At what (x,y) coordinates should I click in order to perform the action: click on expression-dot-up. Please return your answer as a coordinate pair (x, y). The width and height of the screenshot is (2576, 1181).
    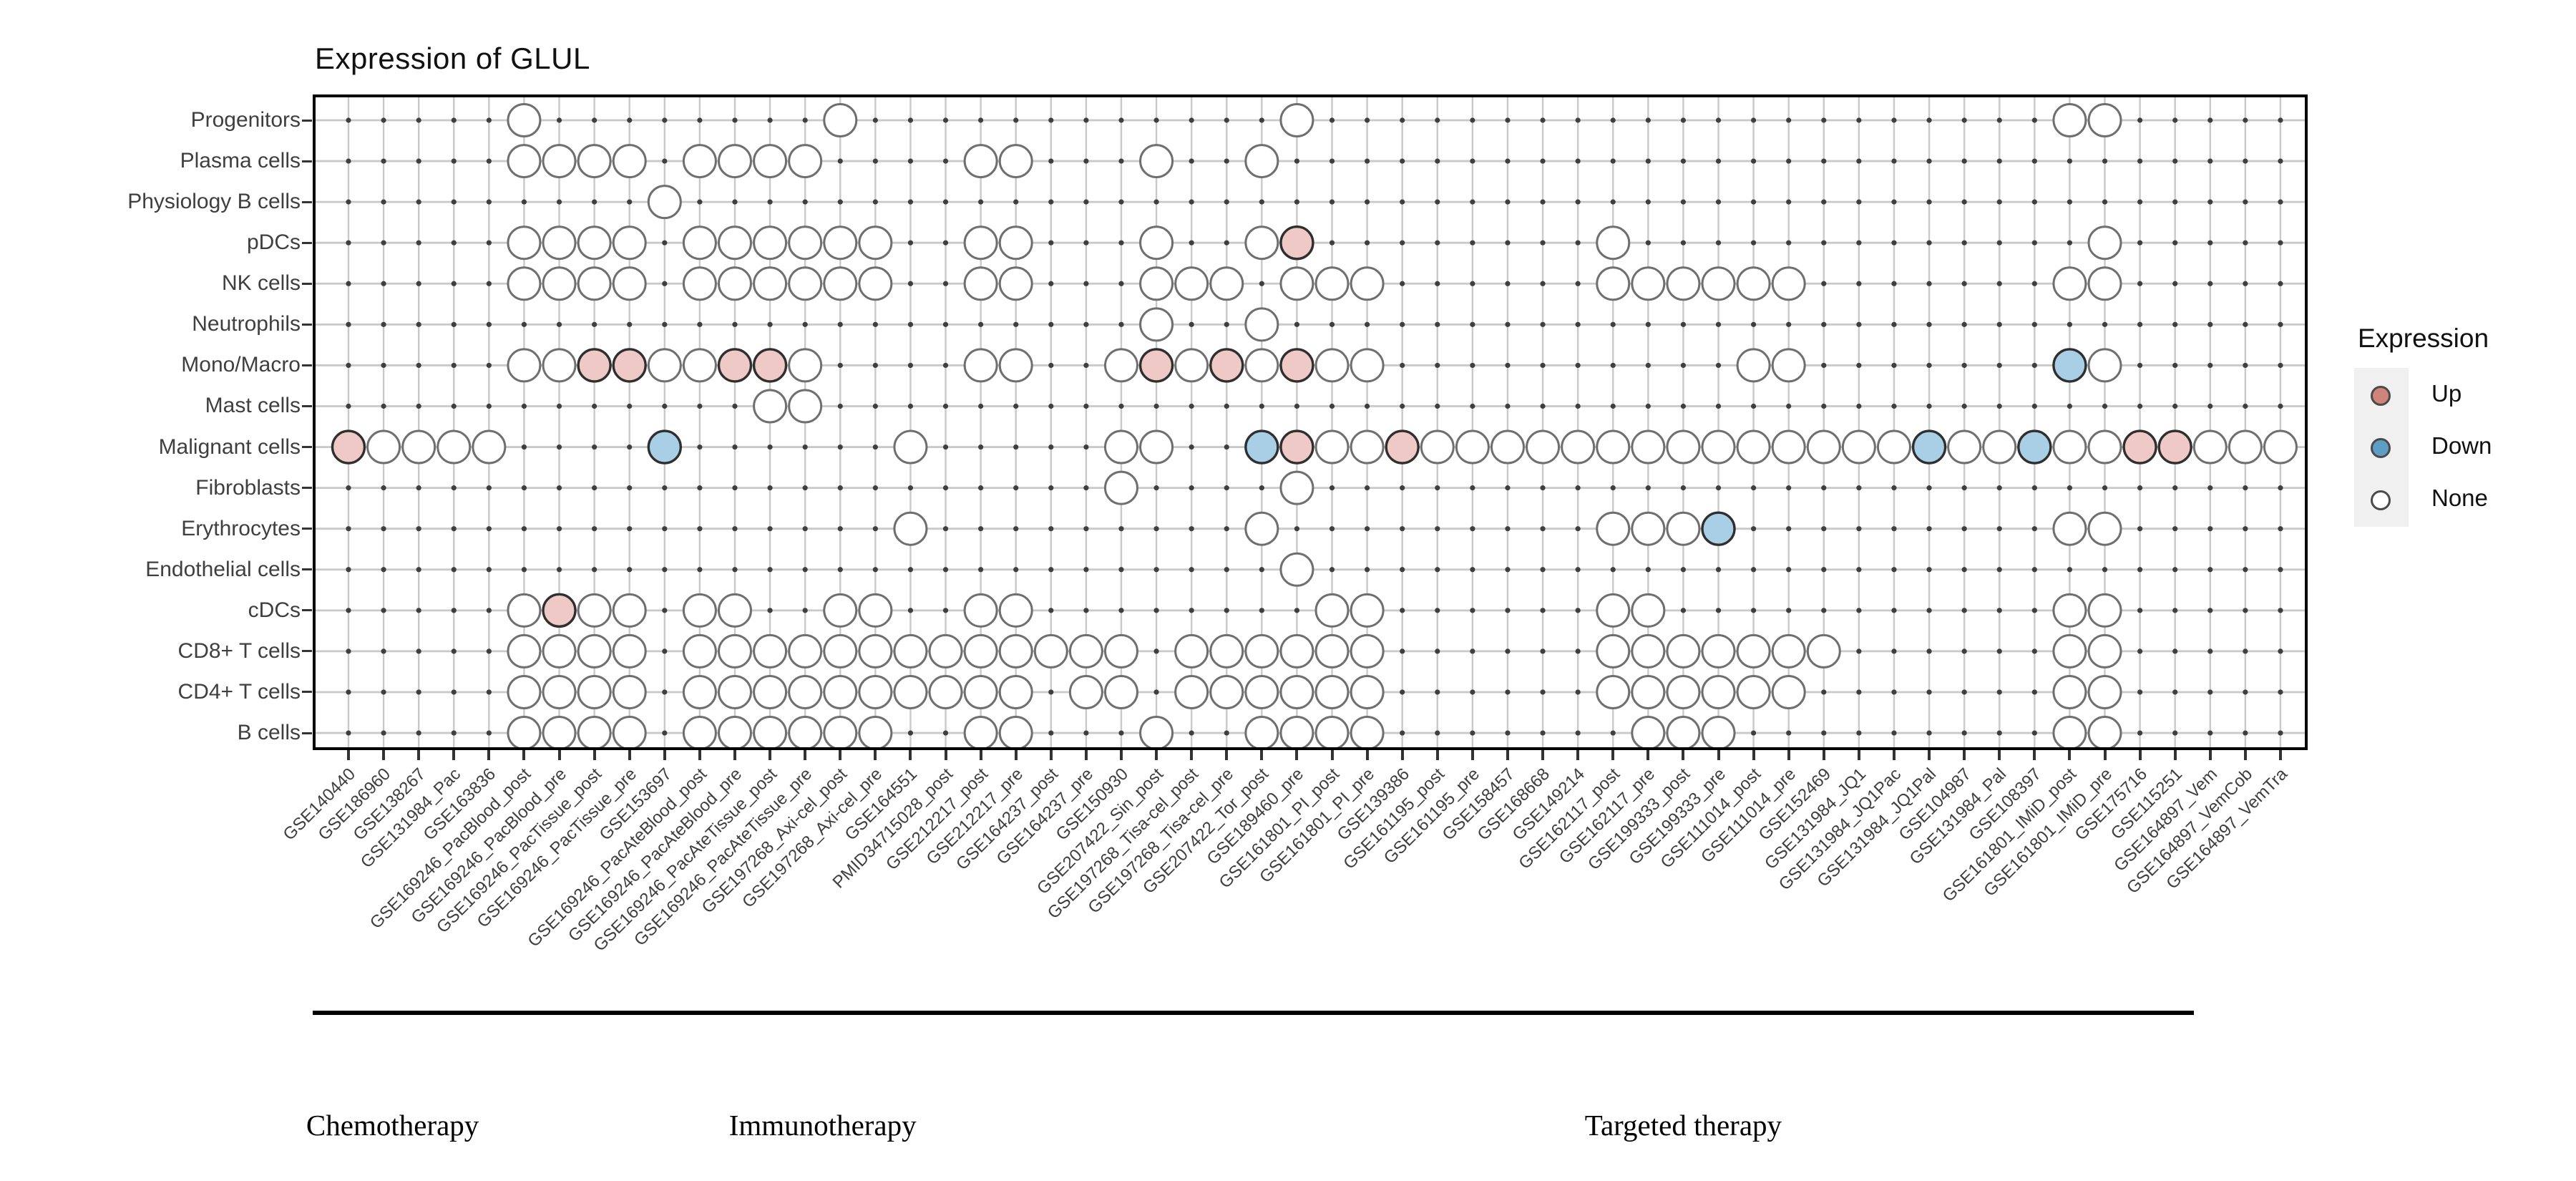
    Looking at the image, I should click on (1296, 447).